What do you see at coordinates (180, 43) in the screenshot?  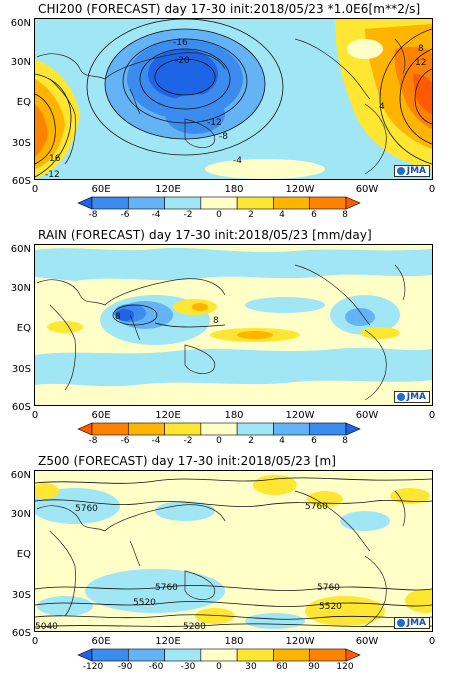 I see `contour-label: -16` at bounding box center [180, 43].